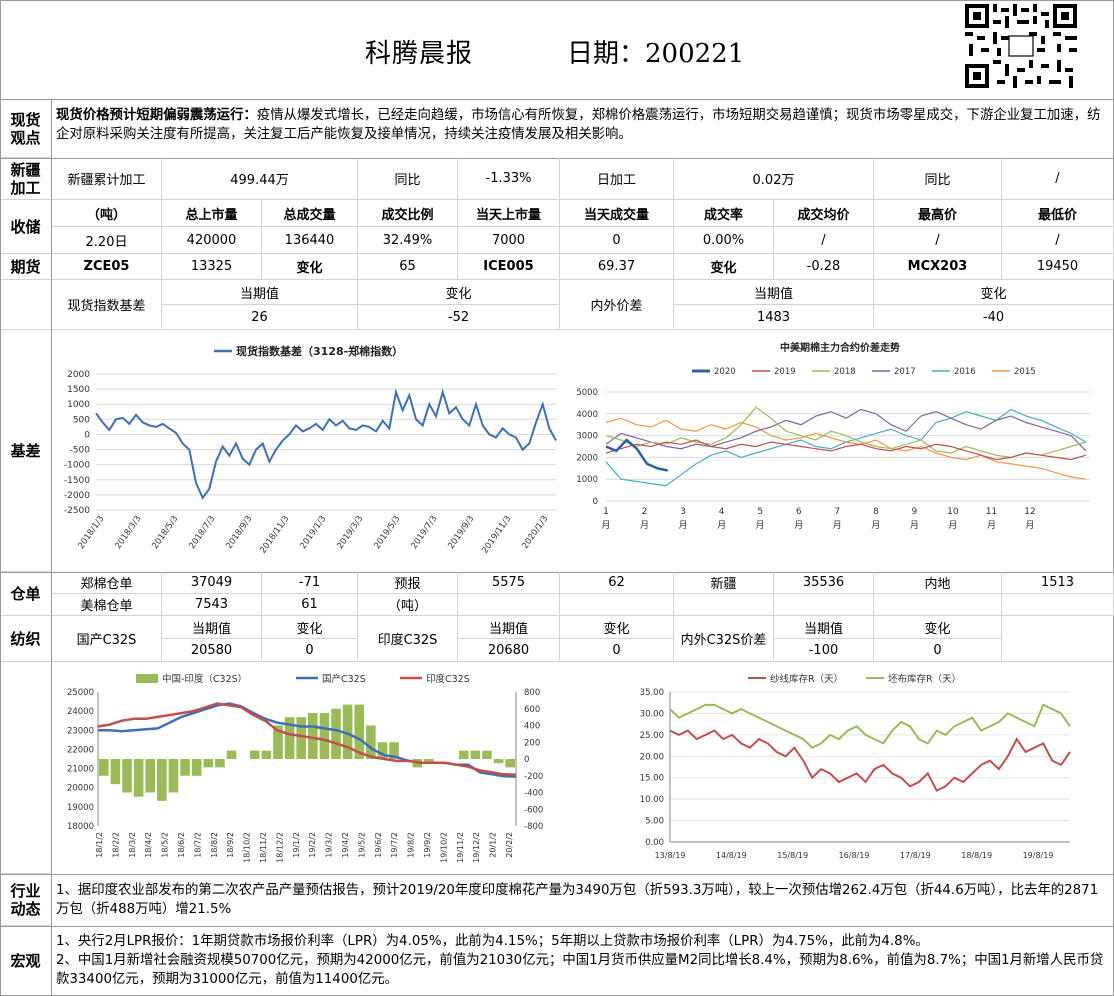 Image resolution: width=1114 pixels, height=996 pixels. I want to click on inv-ytick-label: 20.00, so click(652, 757).